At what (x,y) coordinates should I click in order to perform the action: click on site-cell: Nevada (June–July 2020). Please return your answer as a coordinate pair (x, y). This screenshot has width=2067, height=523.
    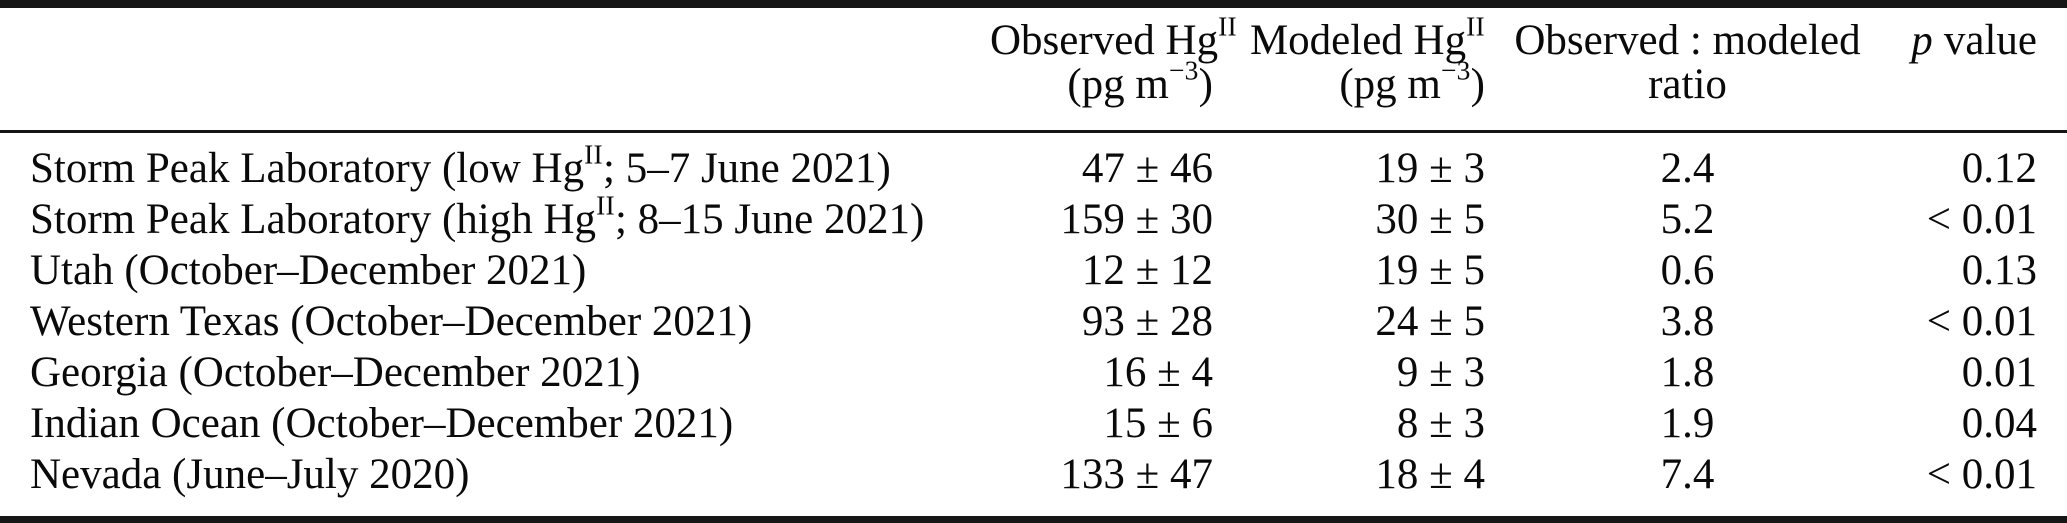
    Looking at the image, I should click on (495, 481).